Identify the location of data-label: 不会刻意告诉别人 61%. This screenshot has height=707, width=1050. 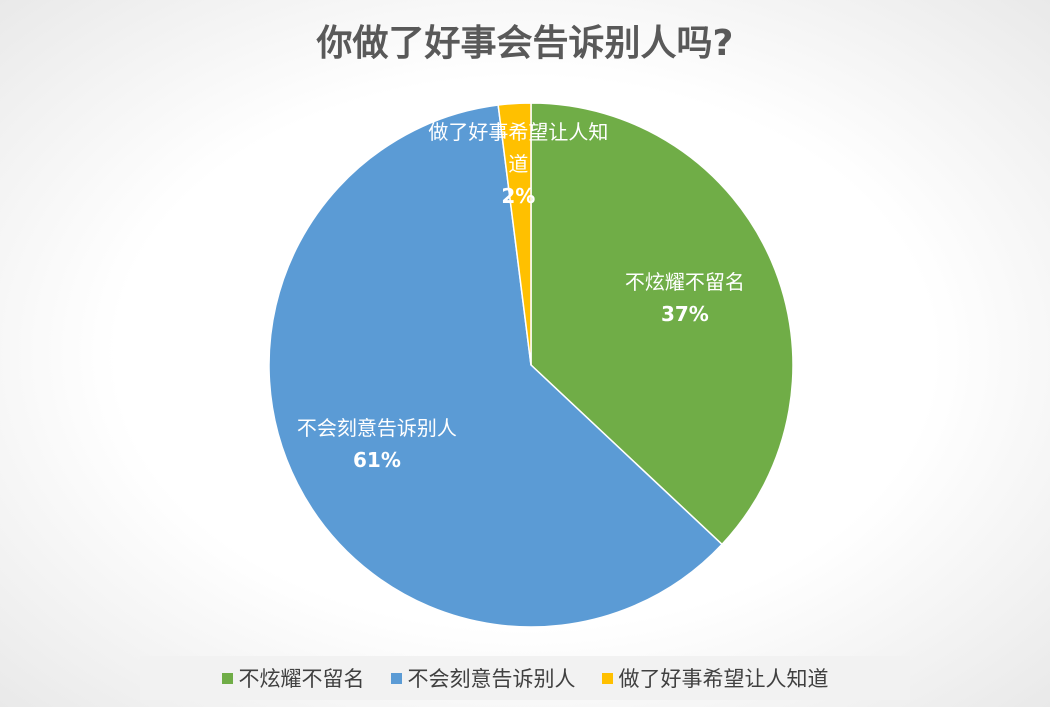
(377, 444).